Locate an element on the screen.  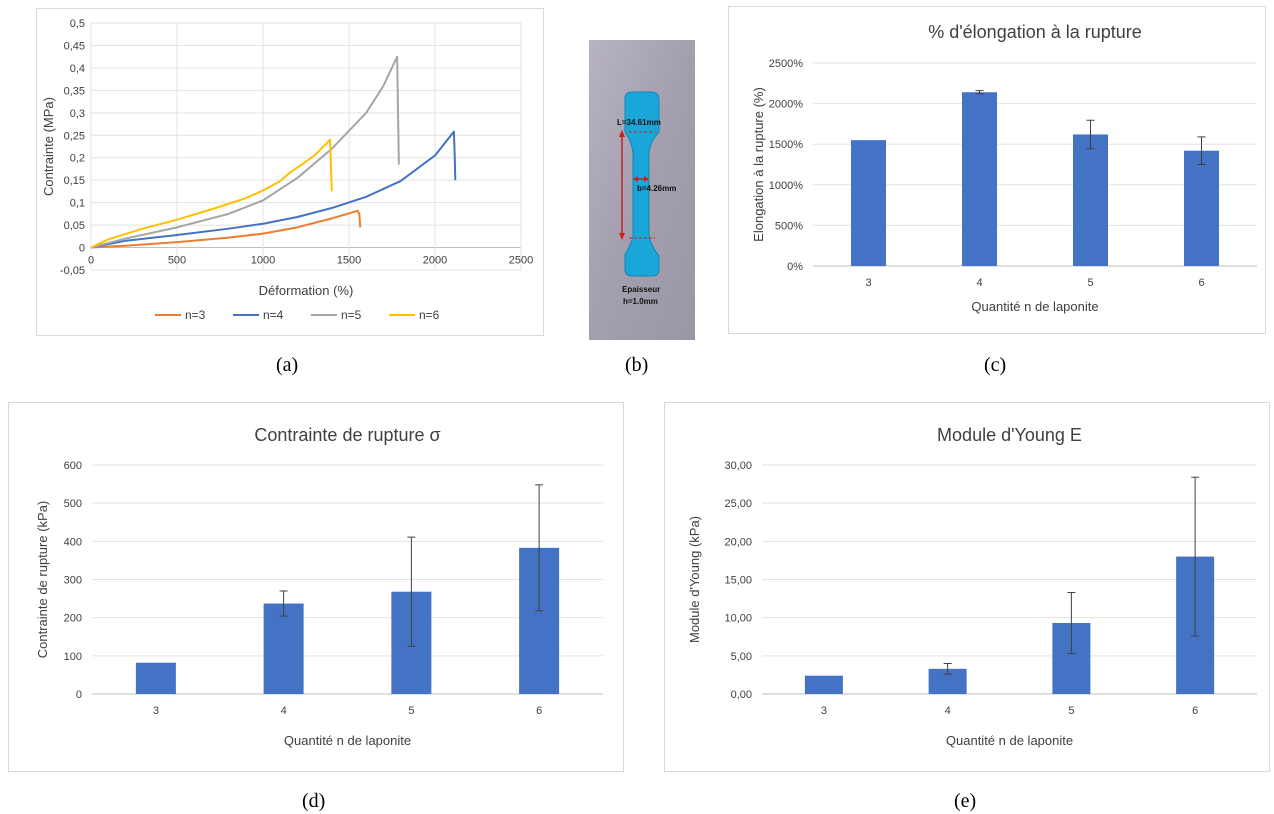
y-axis-label: Module d'Young (kPa) is located at coordinates (694, 579).